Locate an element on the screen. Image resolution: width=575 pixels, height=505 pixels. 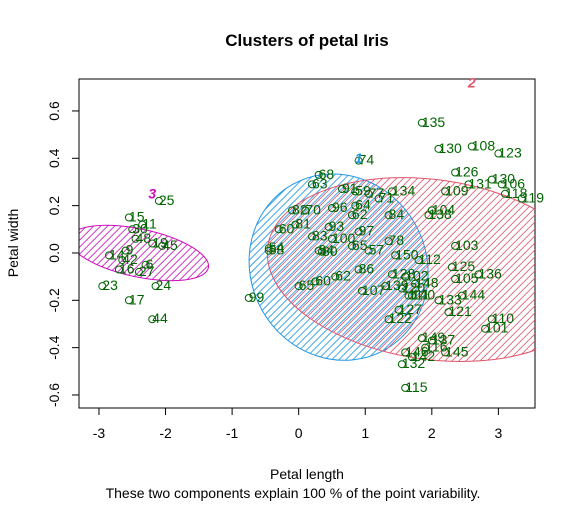
point-label: 142 is located at coordinates (424, 356).